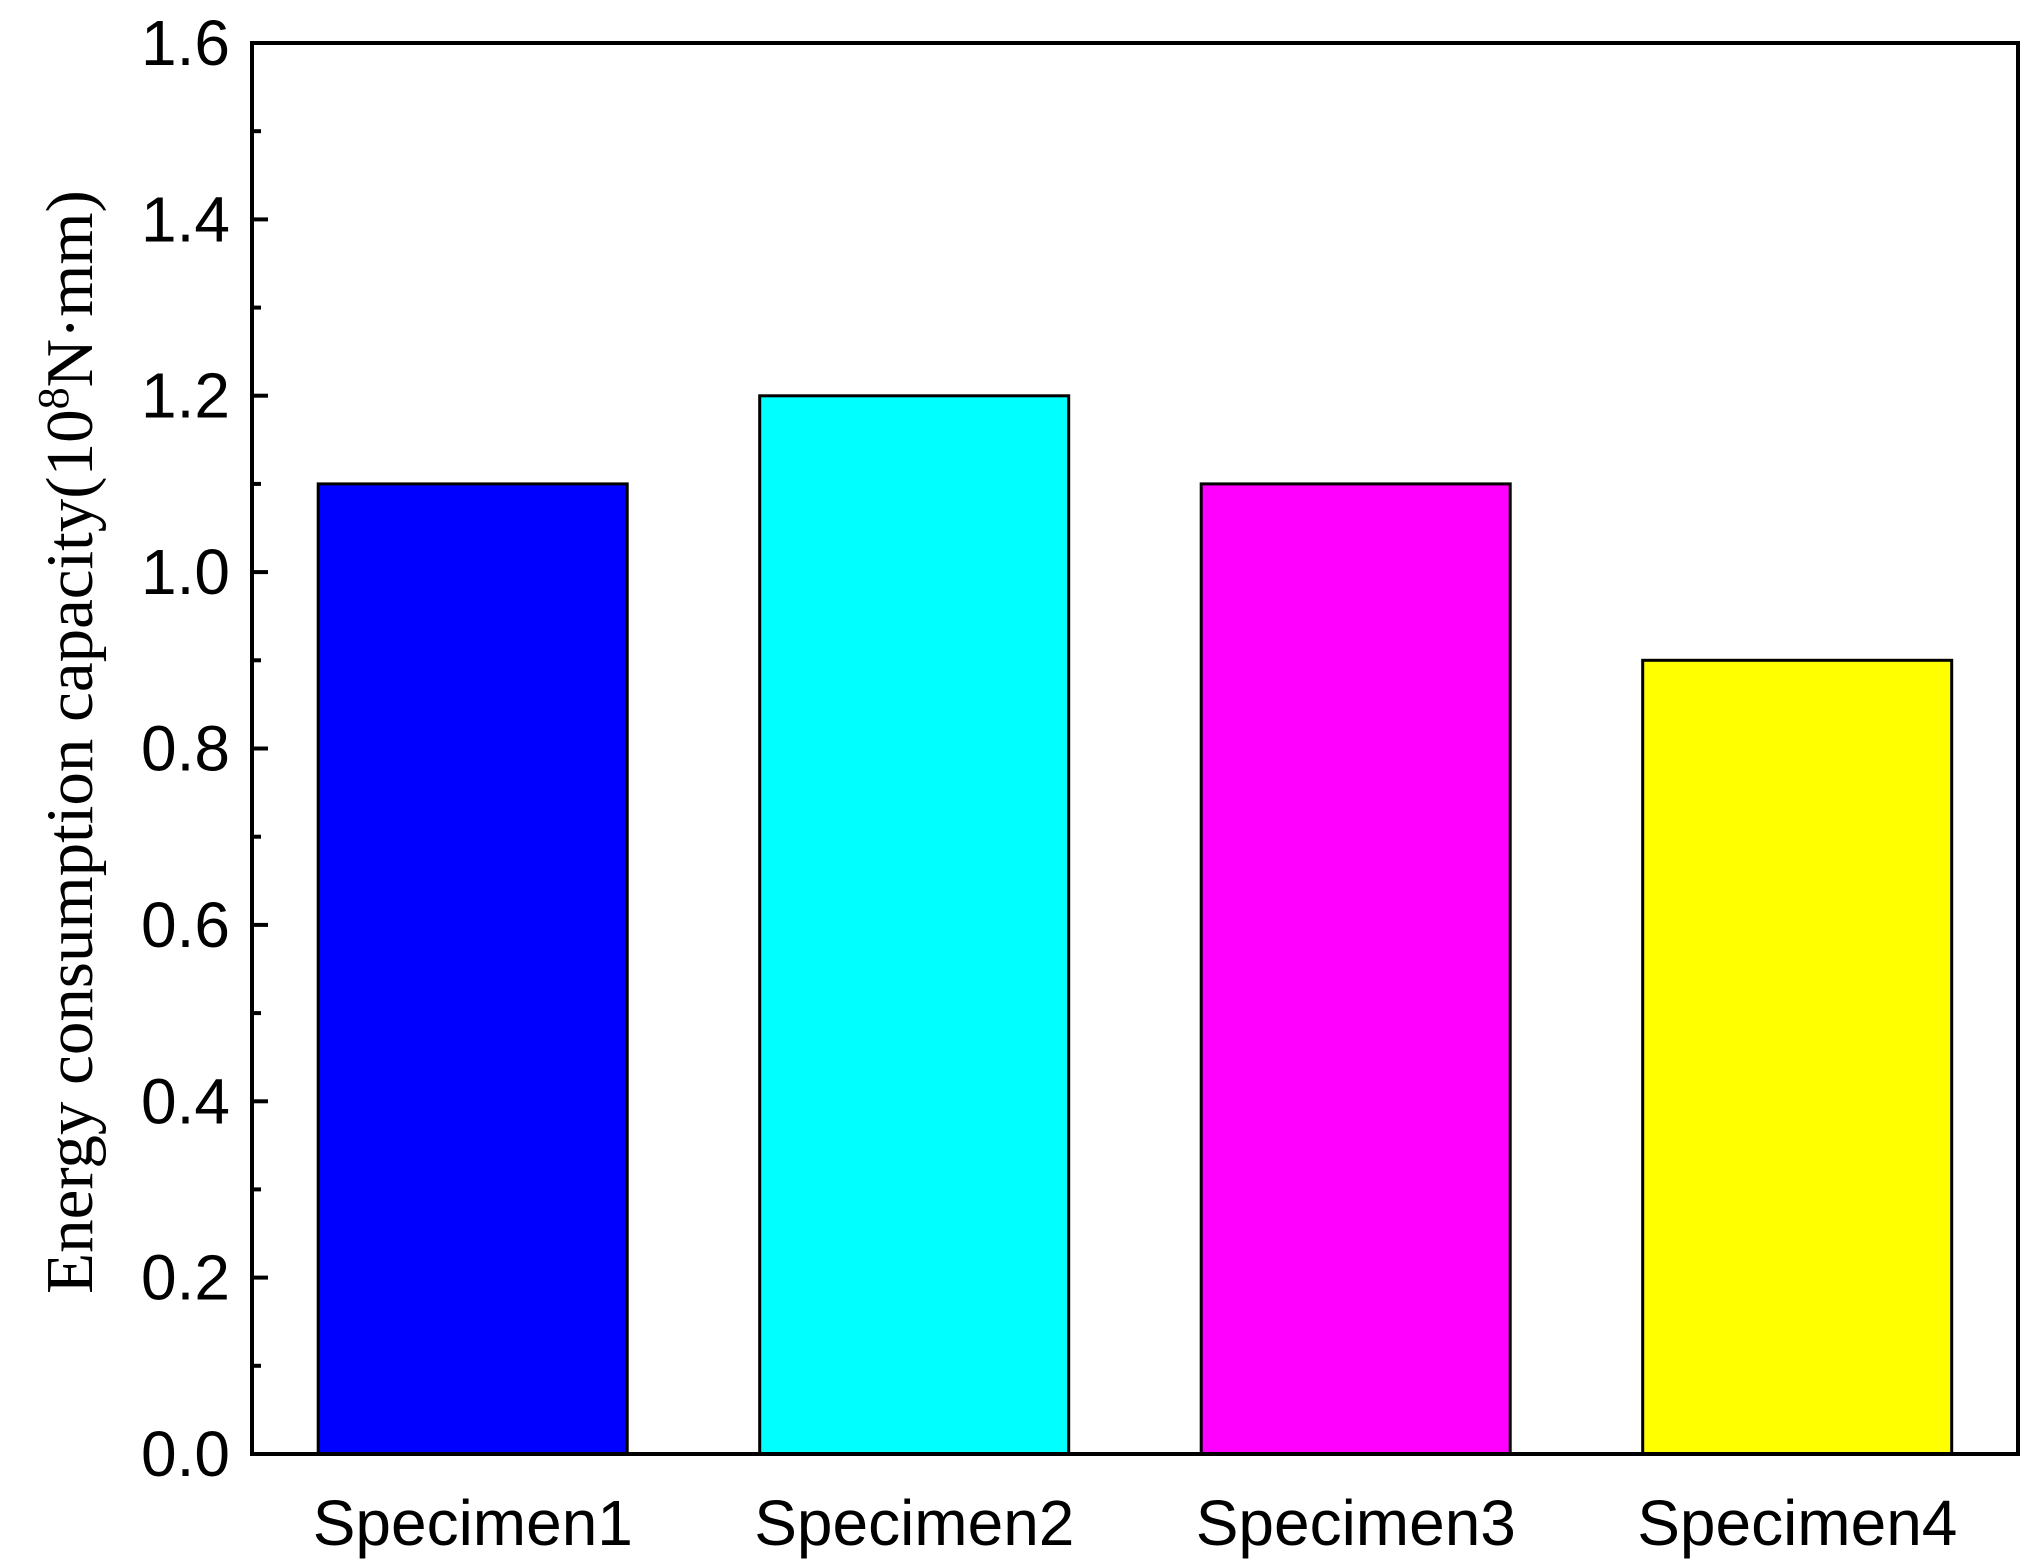  Describe the element at coordinates (185, 396) in the screenshot. I see `y-tick-label: 1.2` at that location.